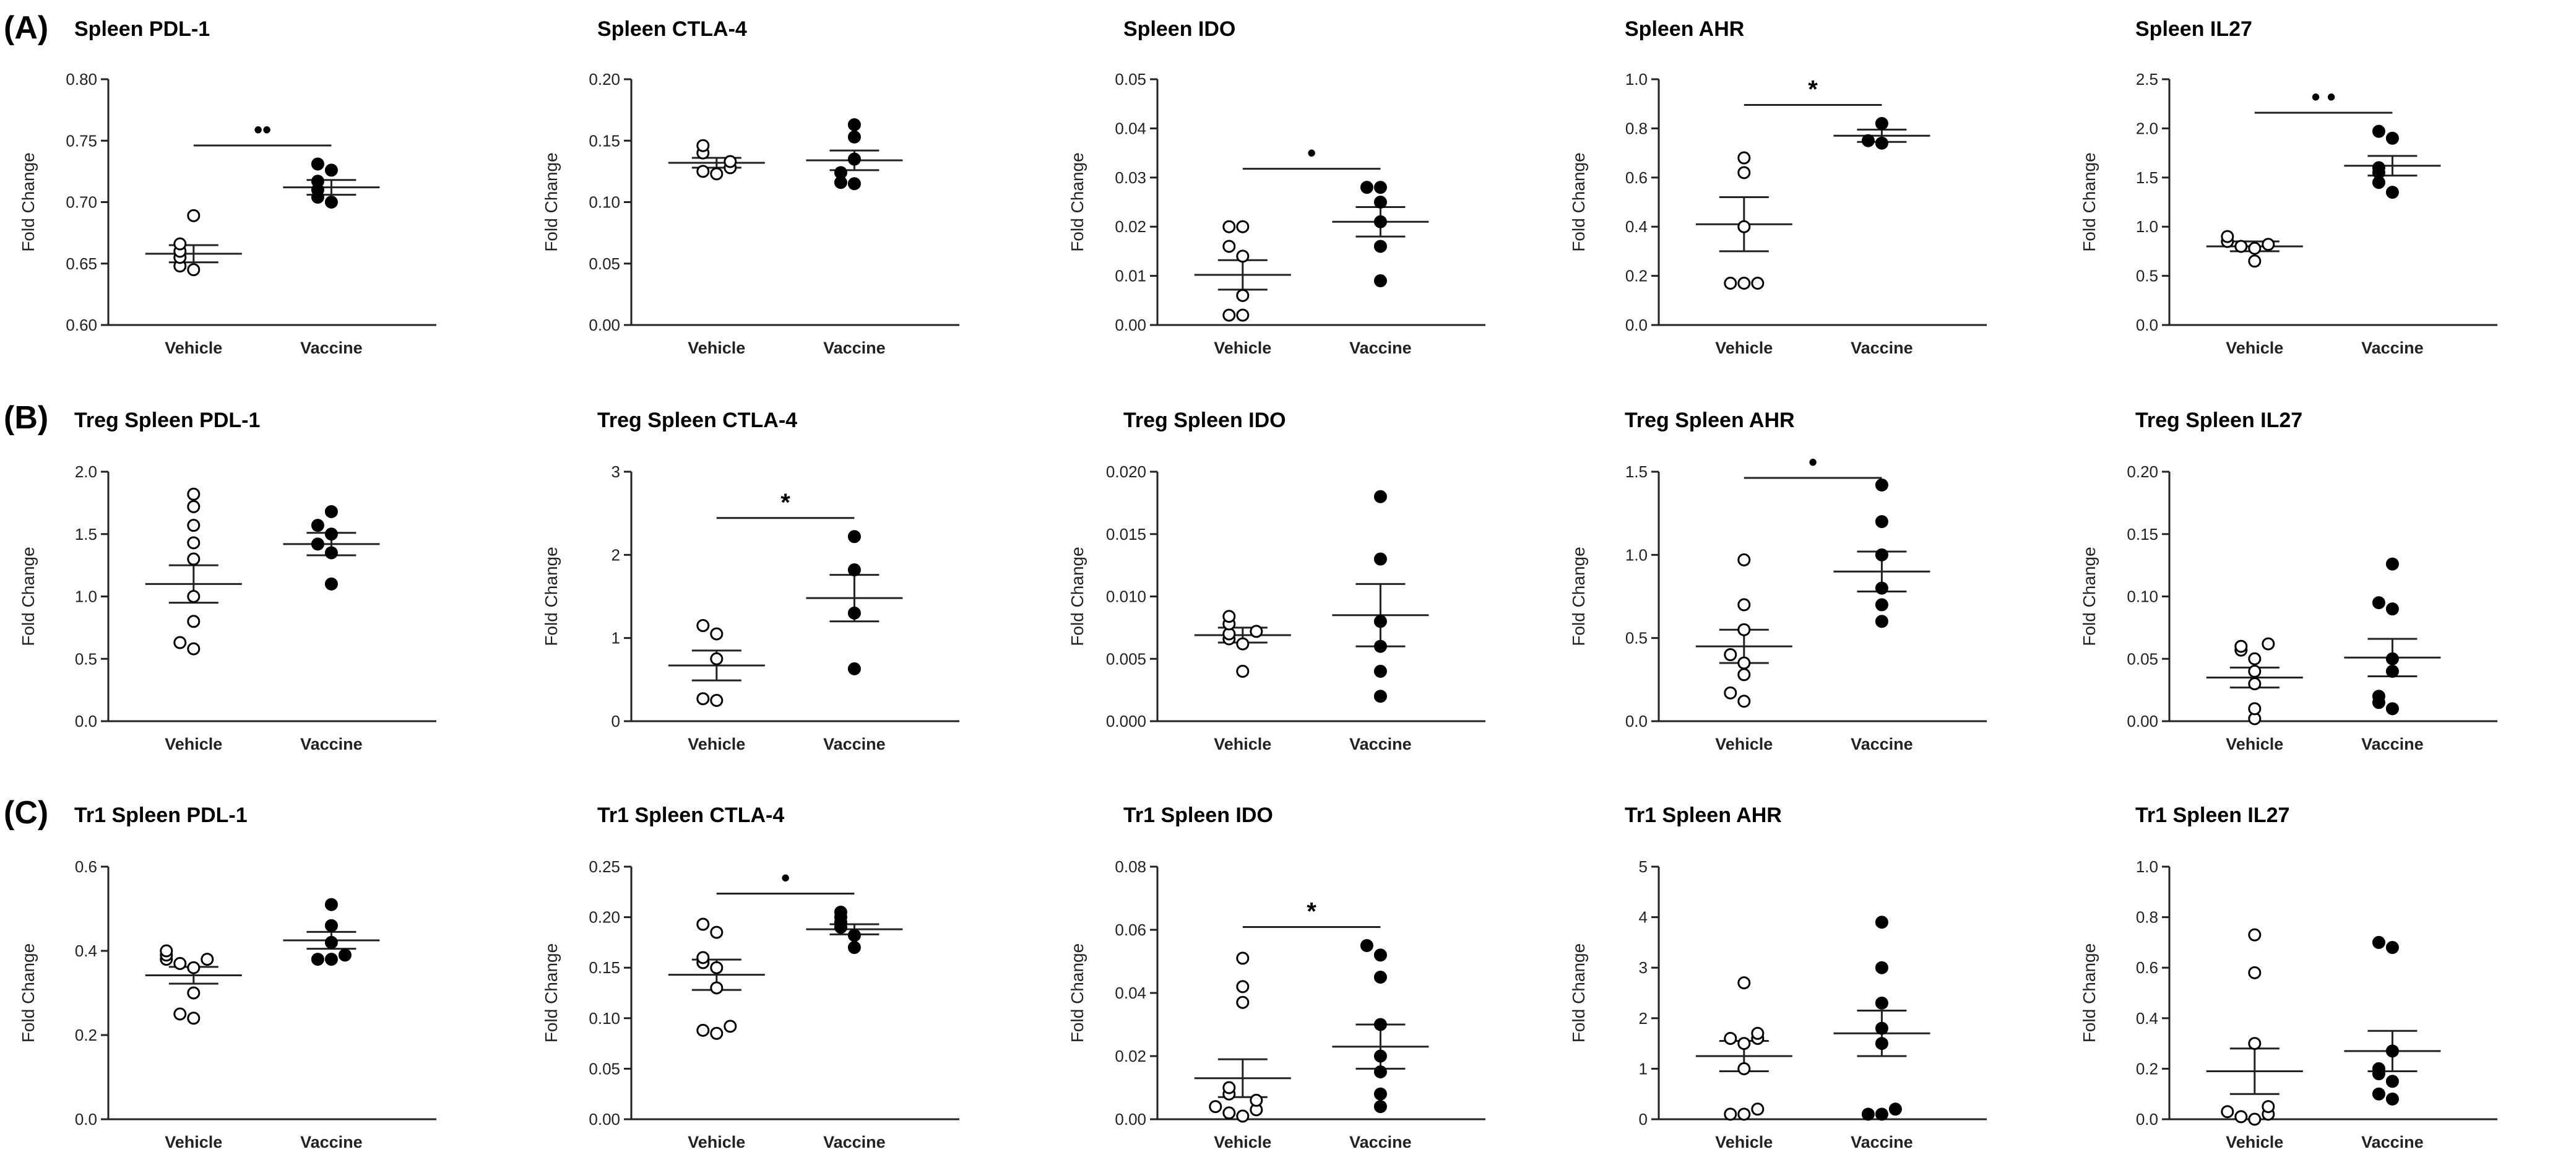  What do you see at coordinates (1126, 658) in the screenshot?
I see `y-tick-label: 0.005` at bounding box center [1126, 658].